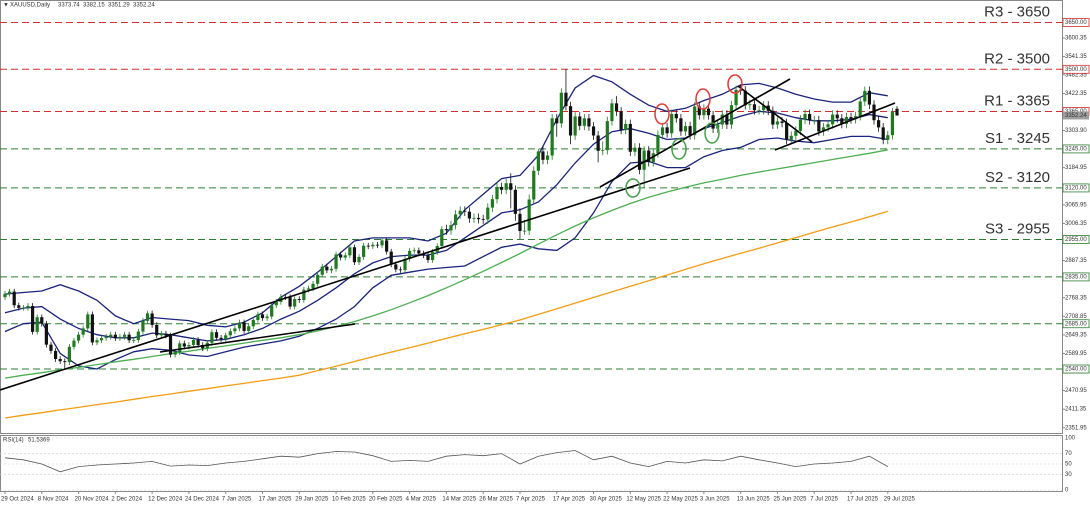 The height and width of the screenshot is (505, 1090). Describe the element at coordinates (715, 500) in the screenshot. I see `x-tick-label: 3 Jun 2025` at that location.